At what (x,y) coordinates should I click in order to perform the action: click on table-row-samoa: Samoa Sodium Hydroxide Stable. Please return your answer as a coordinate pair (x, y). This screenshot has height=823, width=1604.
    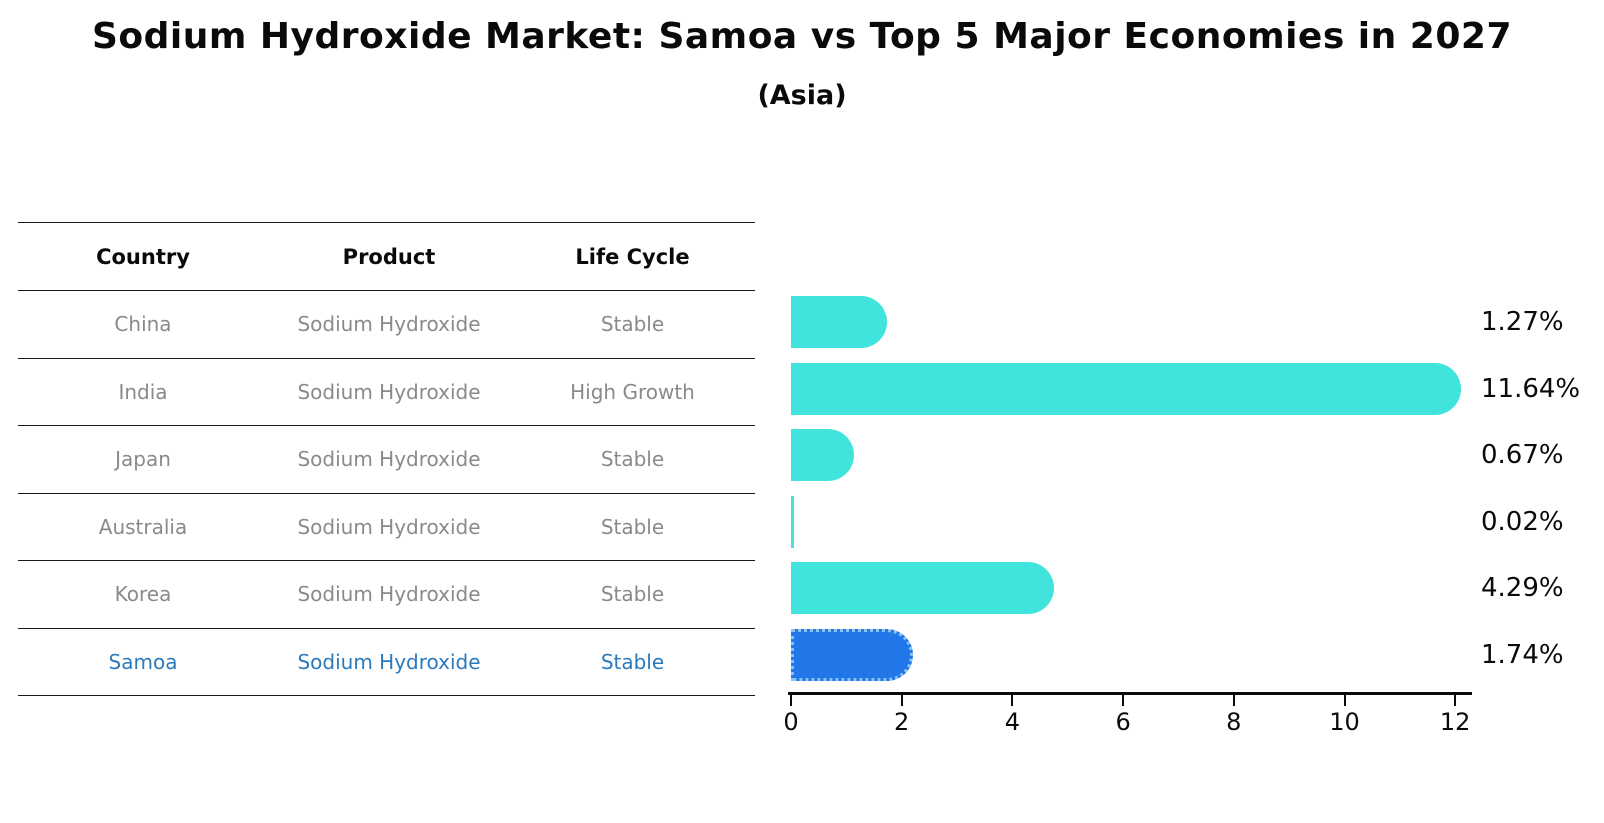
    Looking at the image, I should click on (386, 661).